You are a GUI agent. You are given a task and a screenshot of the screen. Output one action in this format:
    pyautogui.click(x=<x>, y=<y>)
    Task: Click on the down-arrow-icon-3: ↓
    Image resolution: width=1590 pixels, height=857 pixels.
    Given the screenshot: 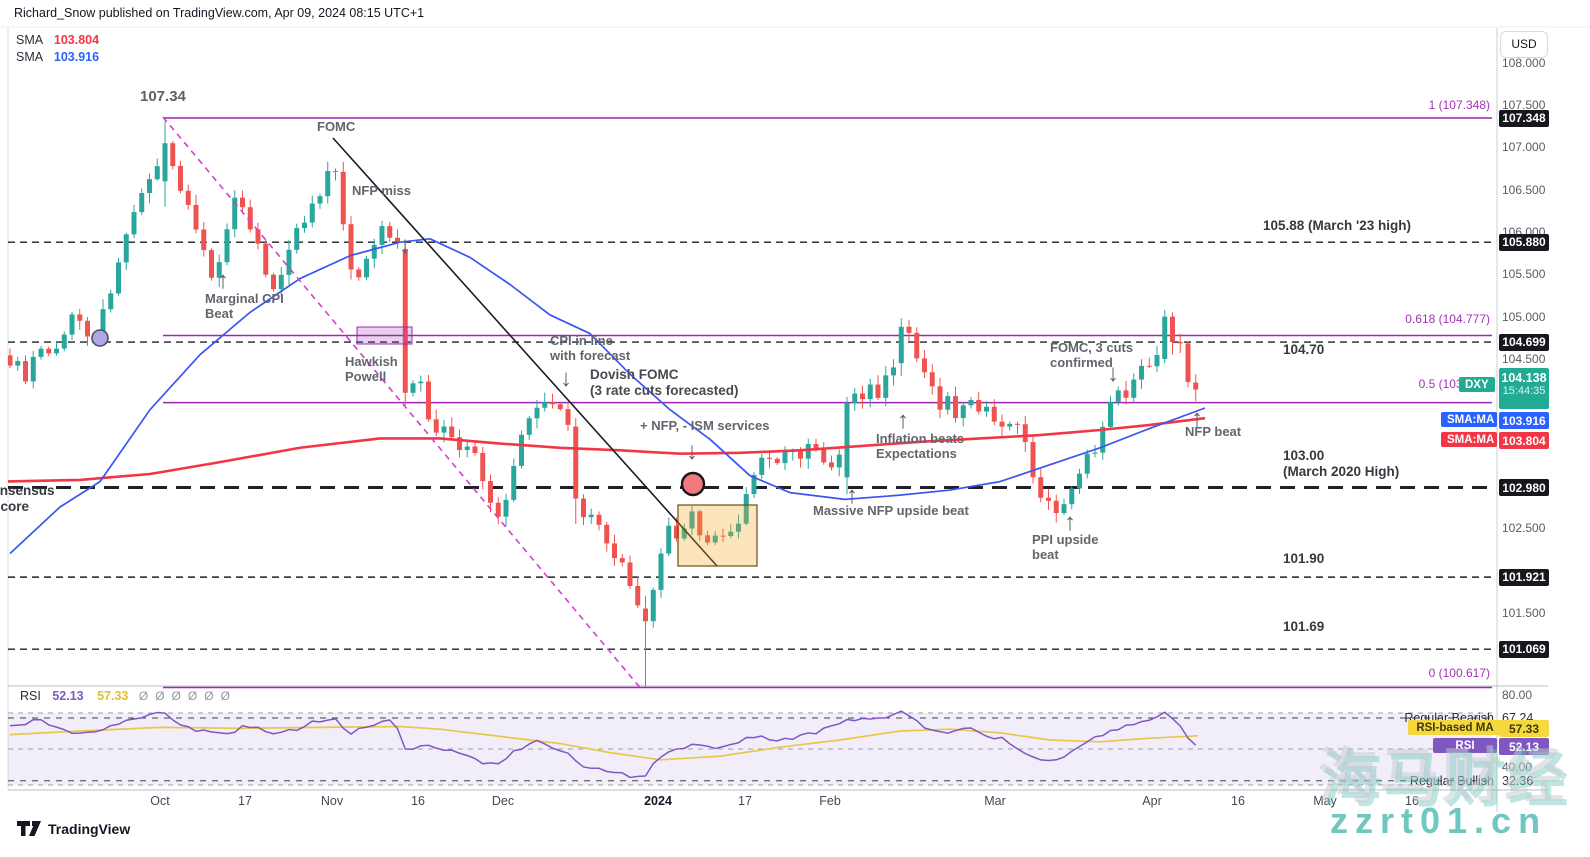 What is the action you would take?
    pyautogui.click(x=1113, y=373)
    